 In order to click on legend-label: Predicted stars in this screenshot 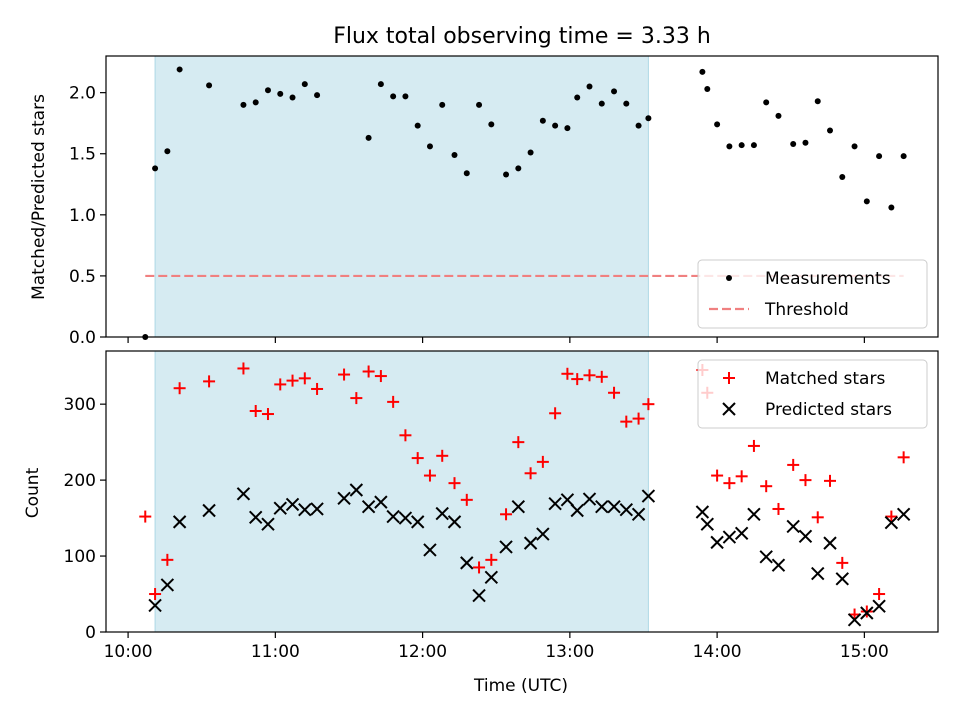, I will do `click(828, 410)`.